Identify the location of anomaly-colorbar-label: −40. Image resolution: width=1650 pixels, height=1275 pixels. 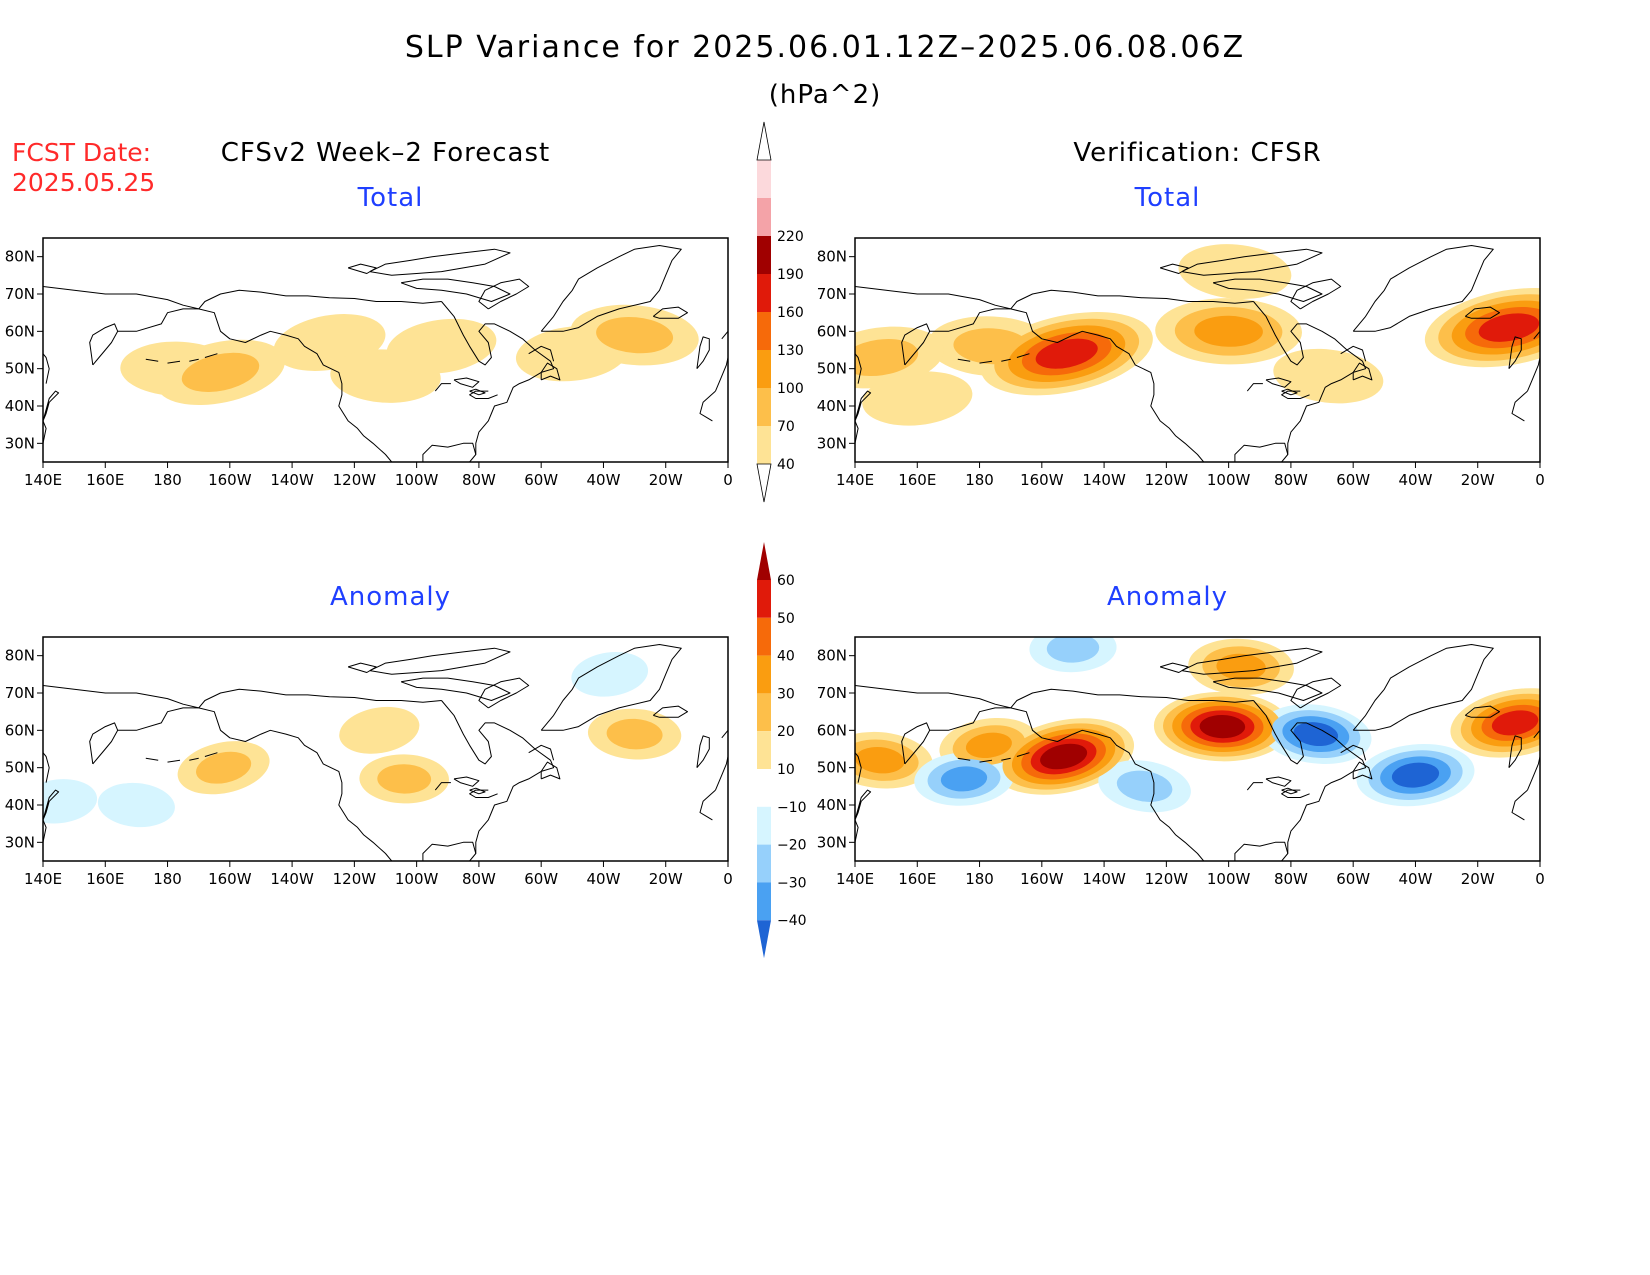
(792, 921).